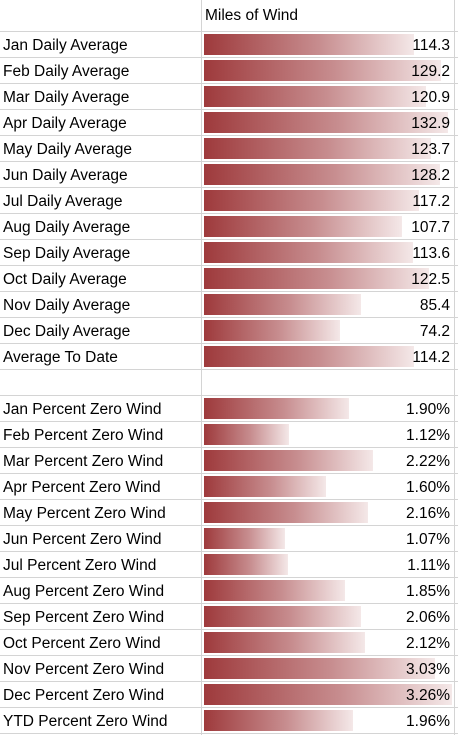  Describe the element at coordinates (66, 71) in the screenshot. I see `row-label: Feb Daily Average` at that location.